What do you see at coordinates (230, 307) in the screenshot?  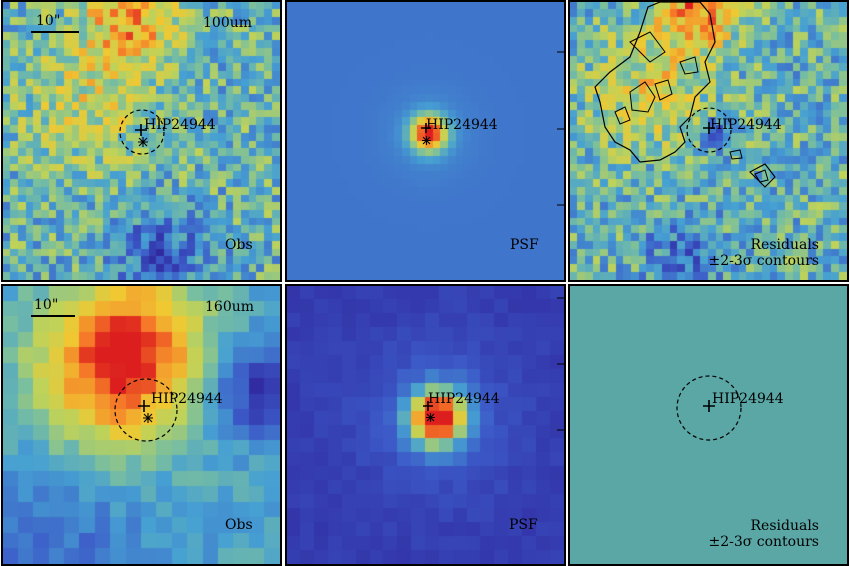 I see `band-label: 160um` at bounding box center [230, 307].